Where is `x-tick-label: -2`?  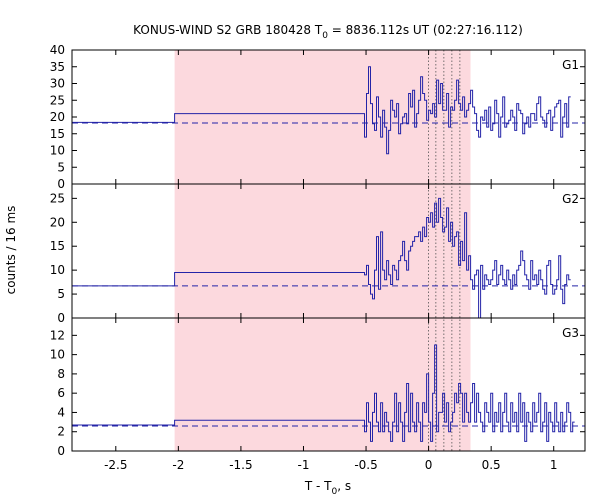 x-tick-label: -2 is located at coordinates (178, 465).